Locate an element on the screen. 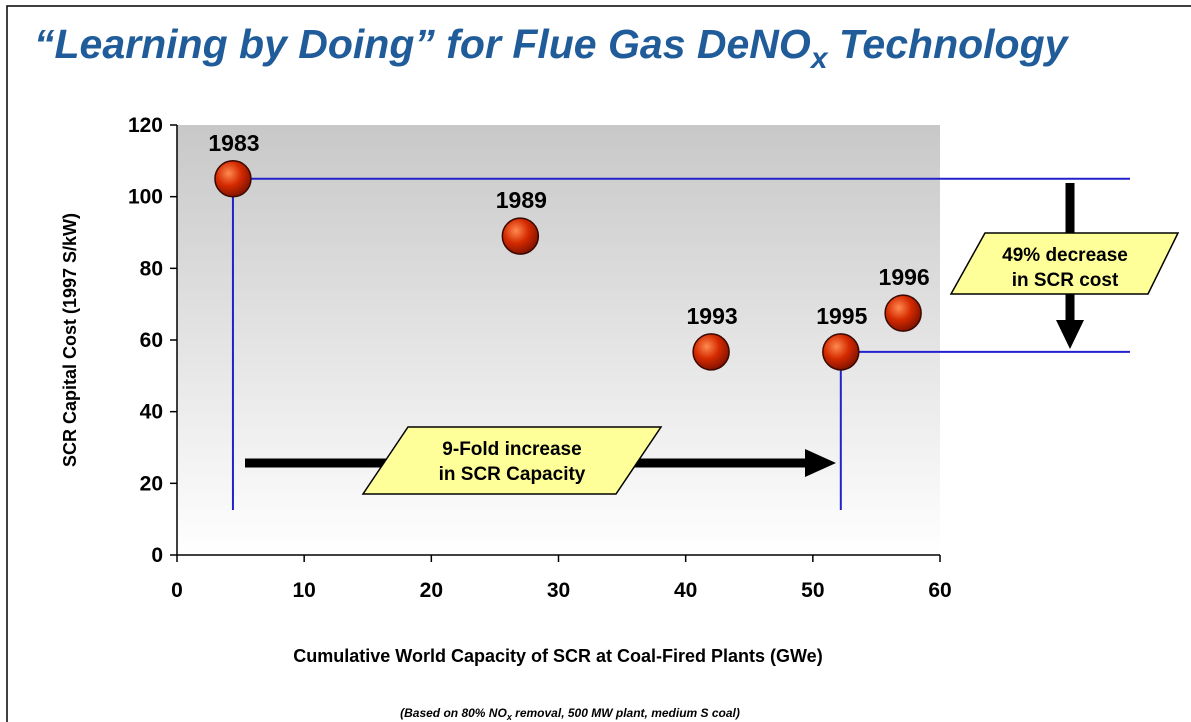  point-label: 1993 is located at coordinates (712, 316).